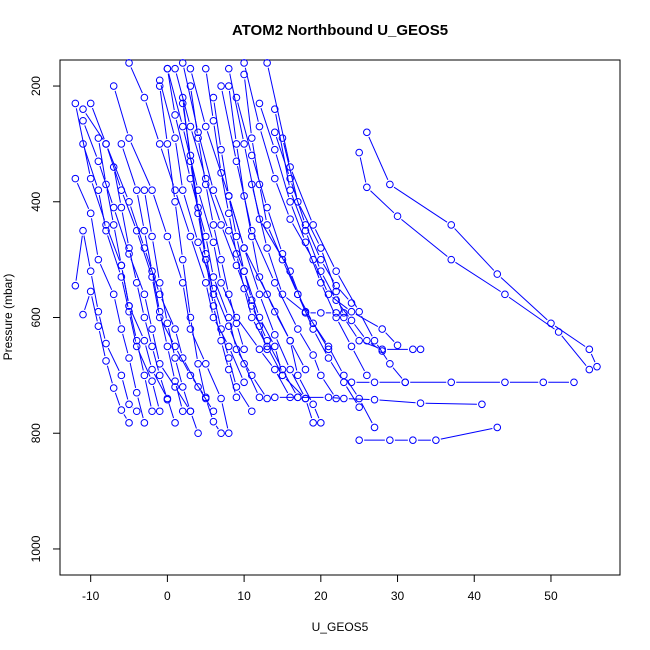 This screenshot has width=650, height=650. Describe the element at coordinates (36, 201) in the screenshot. I see `y-tick-label: 400` at that location.